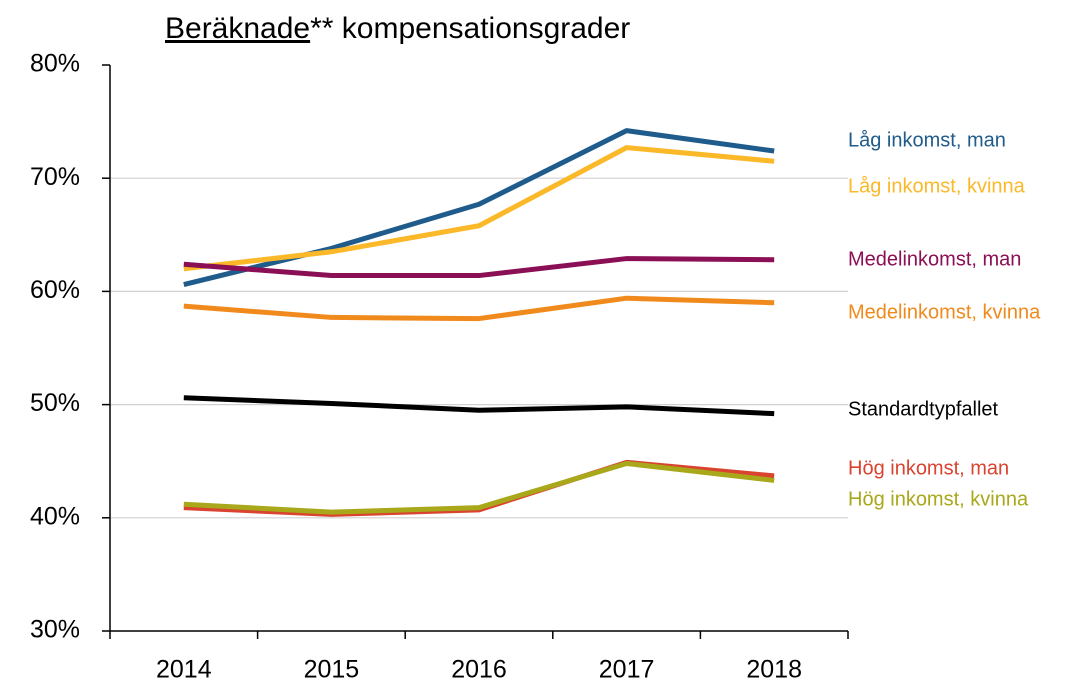  I want to click on y-tick-label: 70%, so click(55, 177).